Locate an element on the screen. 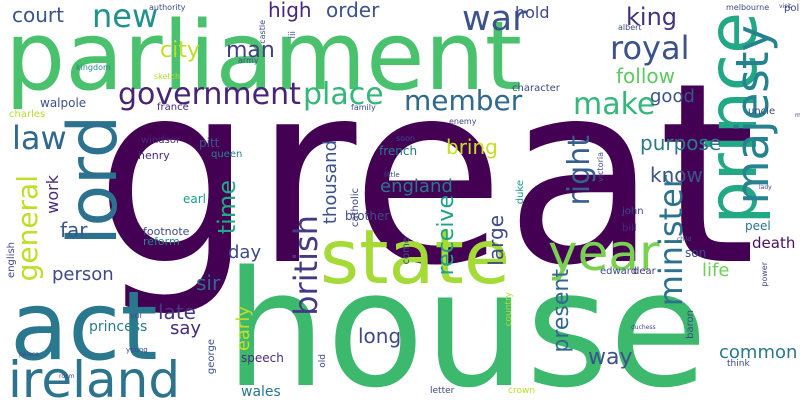 The image size is (800, 400). word-war: war is located at coordinates (494, 19).